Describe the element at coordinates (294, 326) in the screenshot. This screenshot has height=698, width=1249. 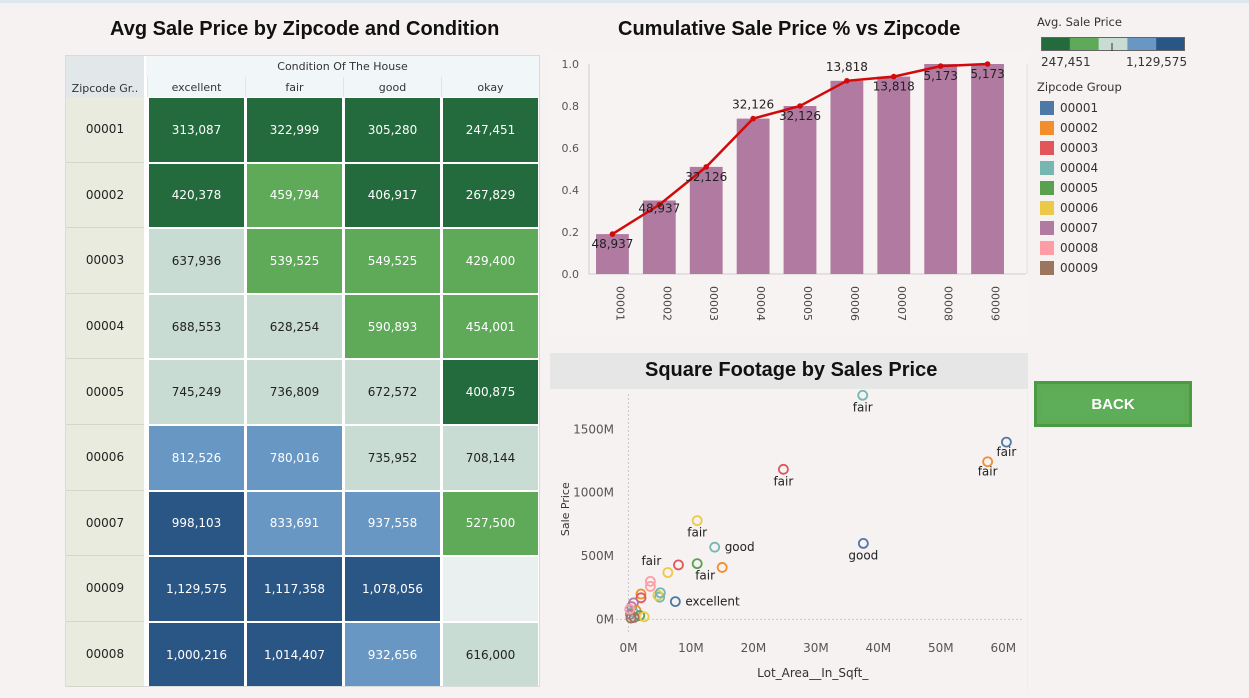
I see `heatmap-cell: 628,254` at that location.